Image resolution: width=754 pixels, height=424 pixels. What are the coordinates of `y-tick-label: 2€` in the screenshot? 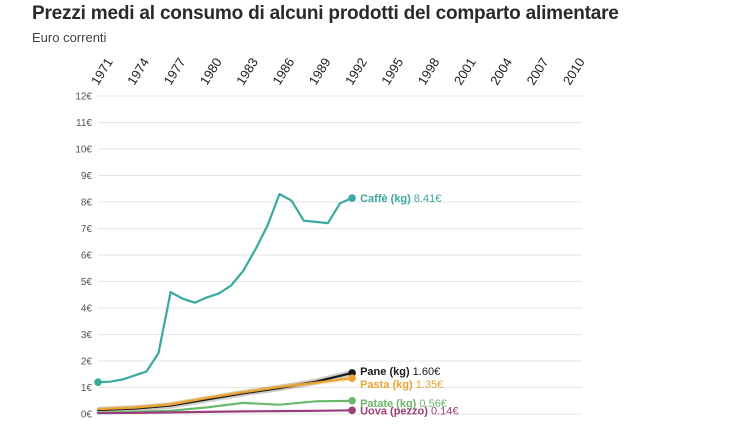 It's located at (87, 362).